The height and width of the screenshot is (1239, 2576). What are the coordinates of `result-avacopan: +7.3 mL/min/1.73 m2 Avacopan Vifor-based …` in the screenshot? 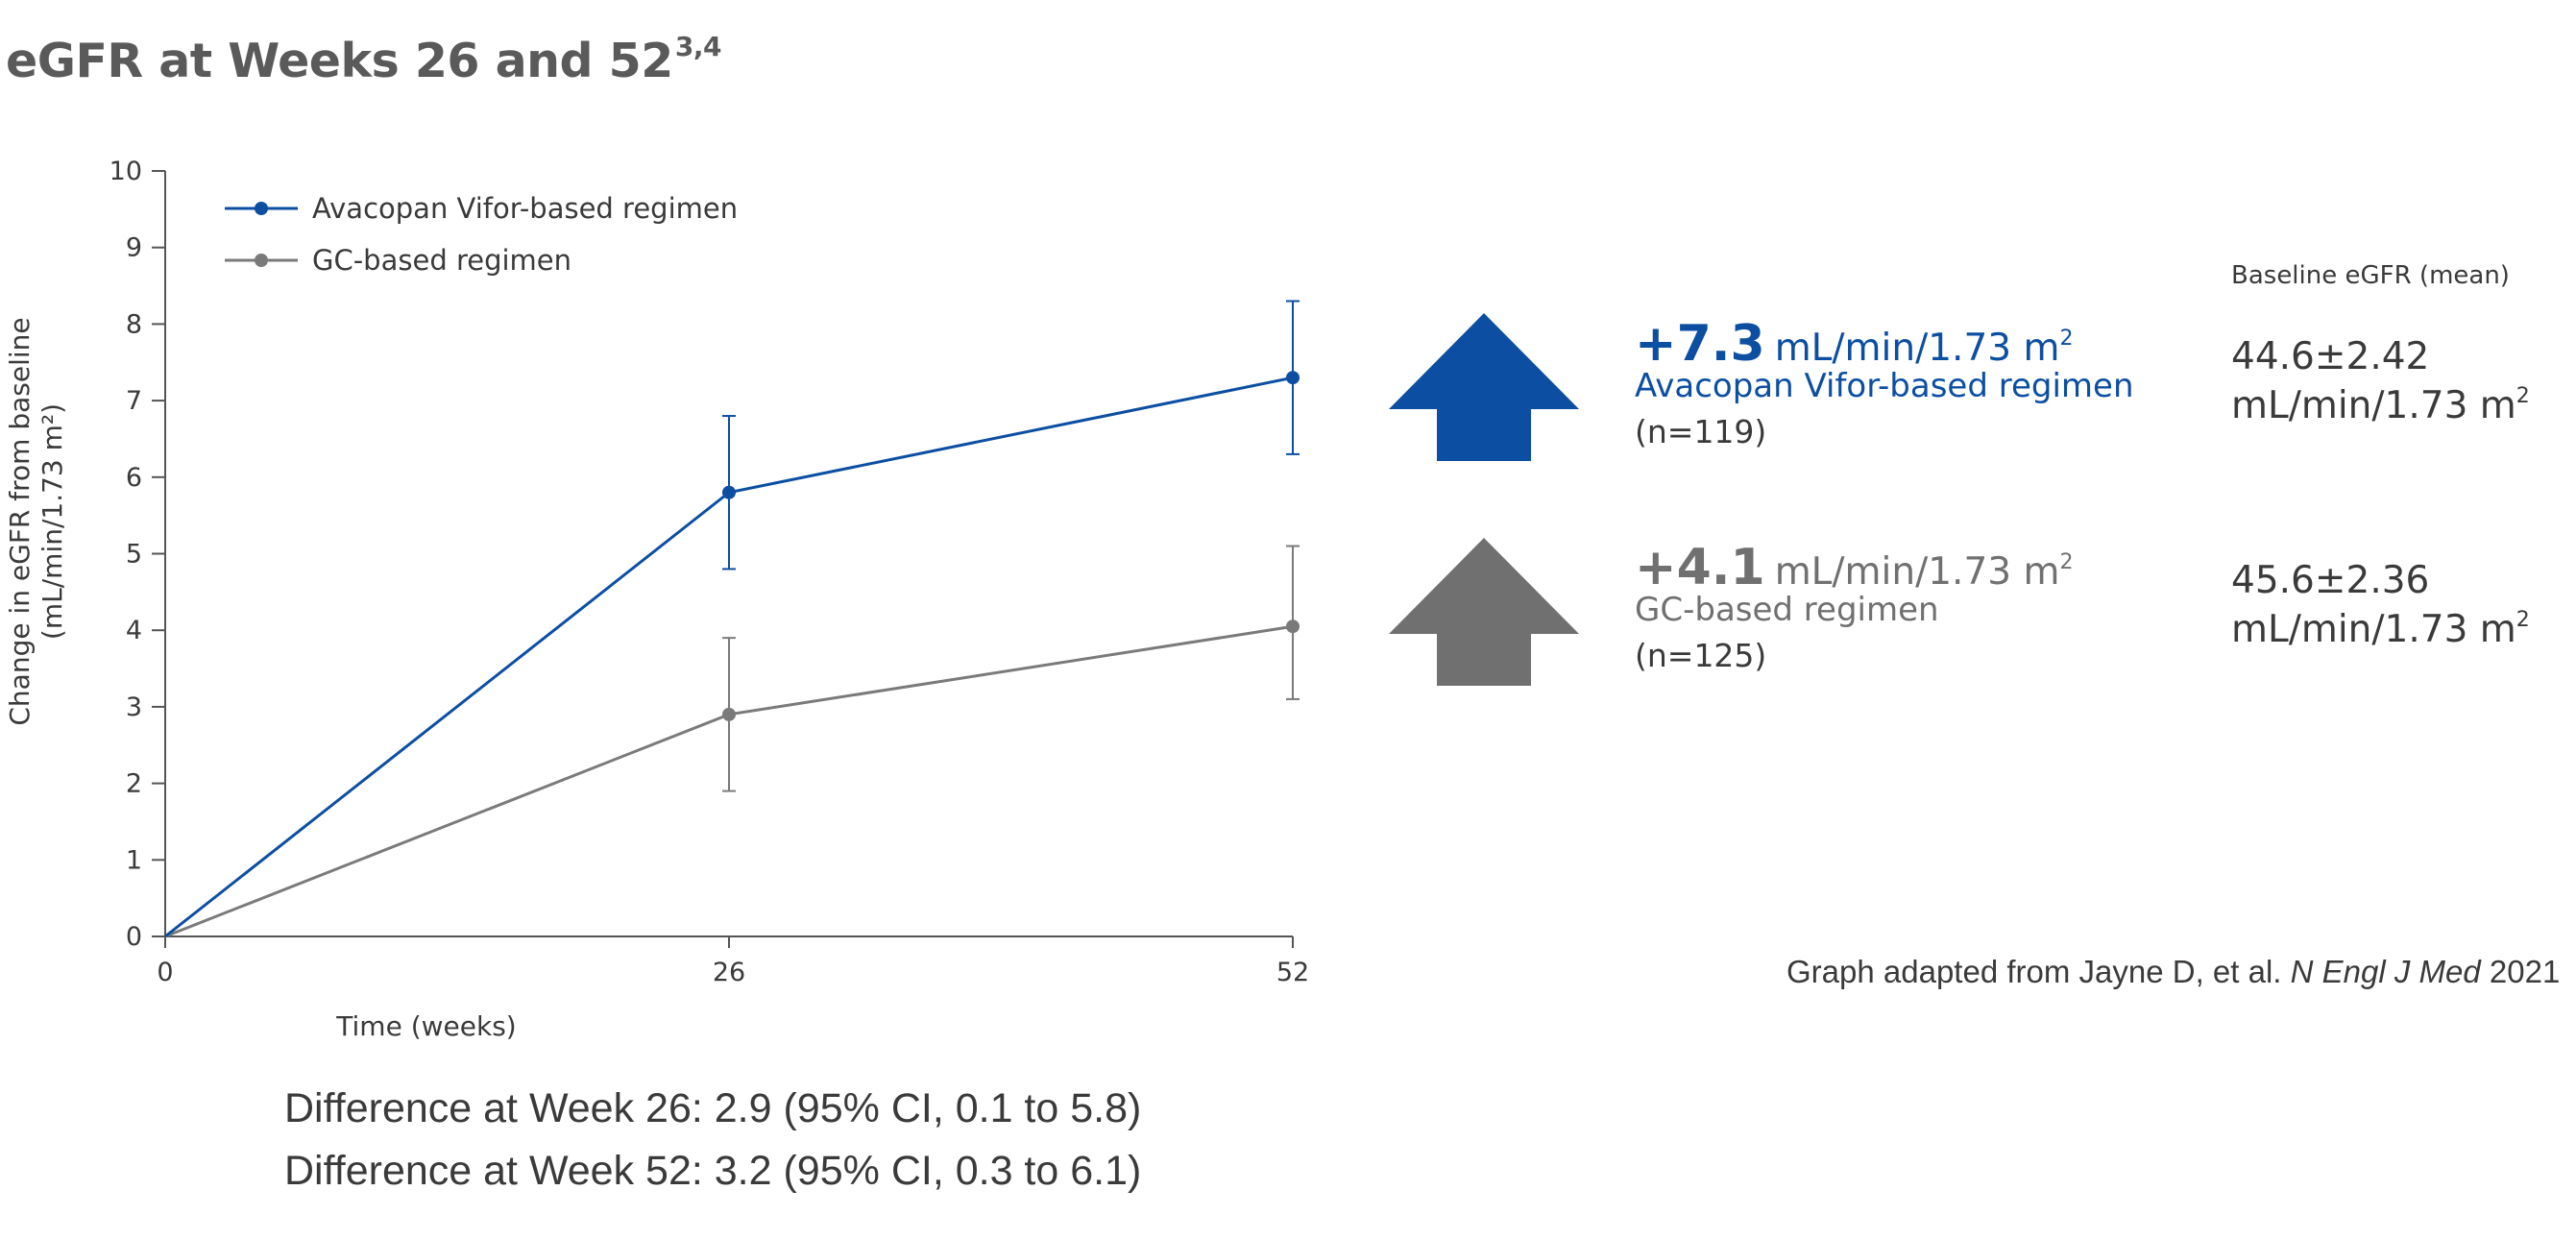 It's located at (1884, 382).